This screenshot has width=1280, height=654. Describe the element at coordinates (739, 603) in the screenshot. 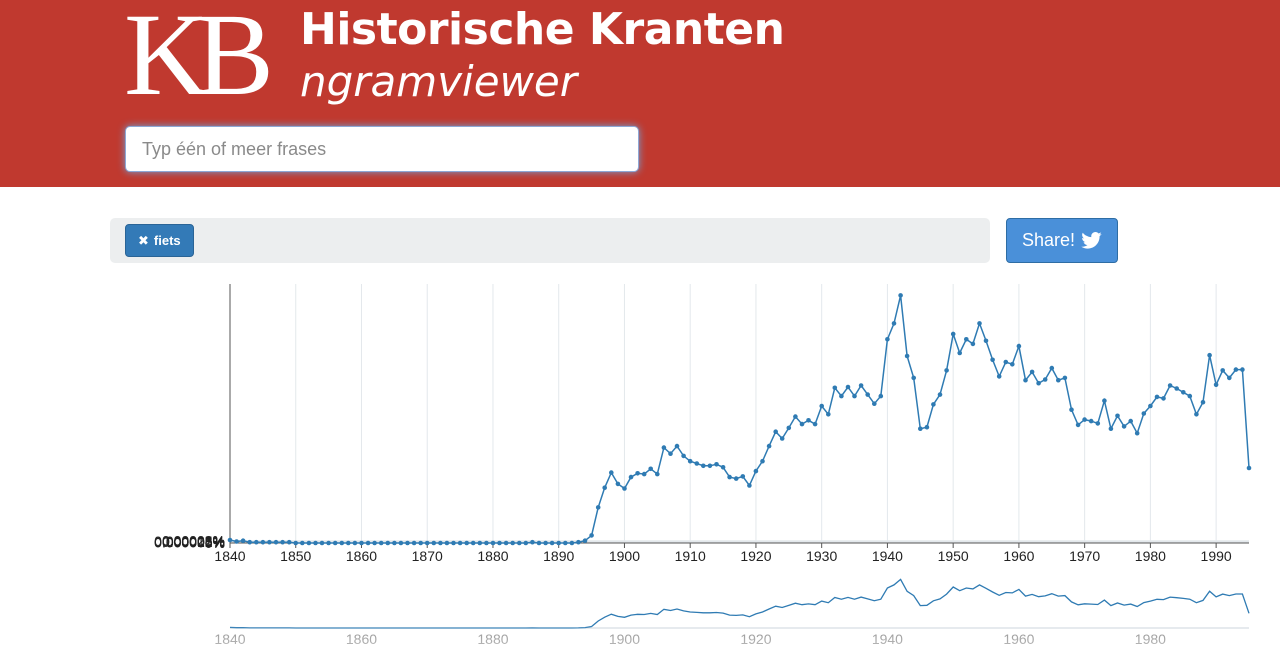

I see `overview-line` at that location.